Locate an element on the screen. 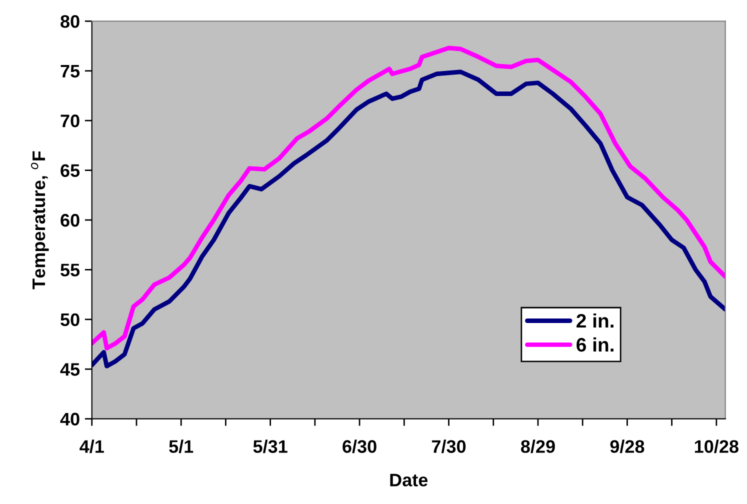 This screenshot has width=747, height=504. x-tick-label: 5/1 is located at coordinates (181, 447).